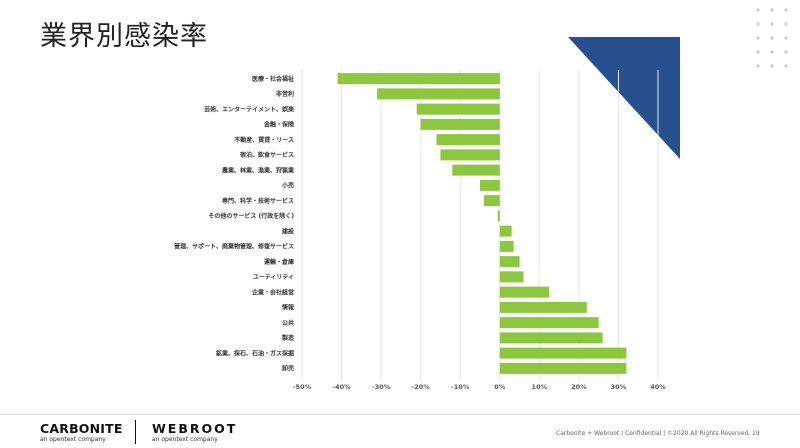 The height and width of the screenshot is (448, 800). Describe the element at coordinates (285, 94) in the screenshot. I see `category-label: 非営利` at that location.